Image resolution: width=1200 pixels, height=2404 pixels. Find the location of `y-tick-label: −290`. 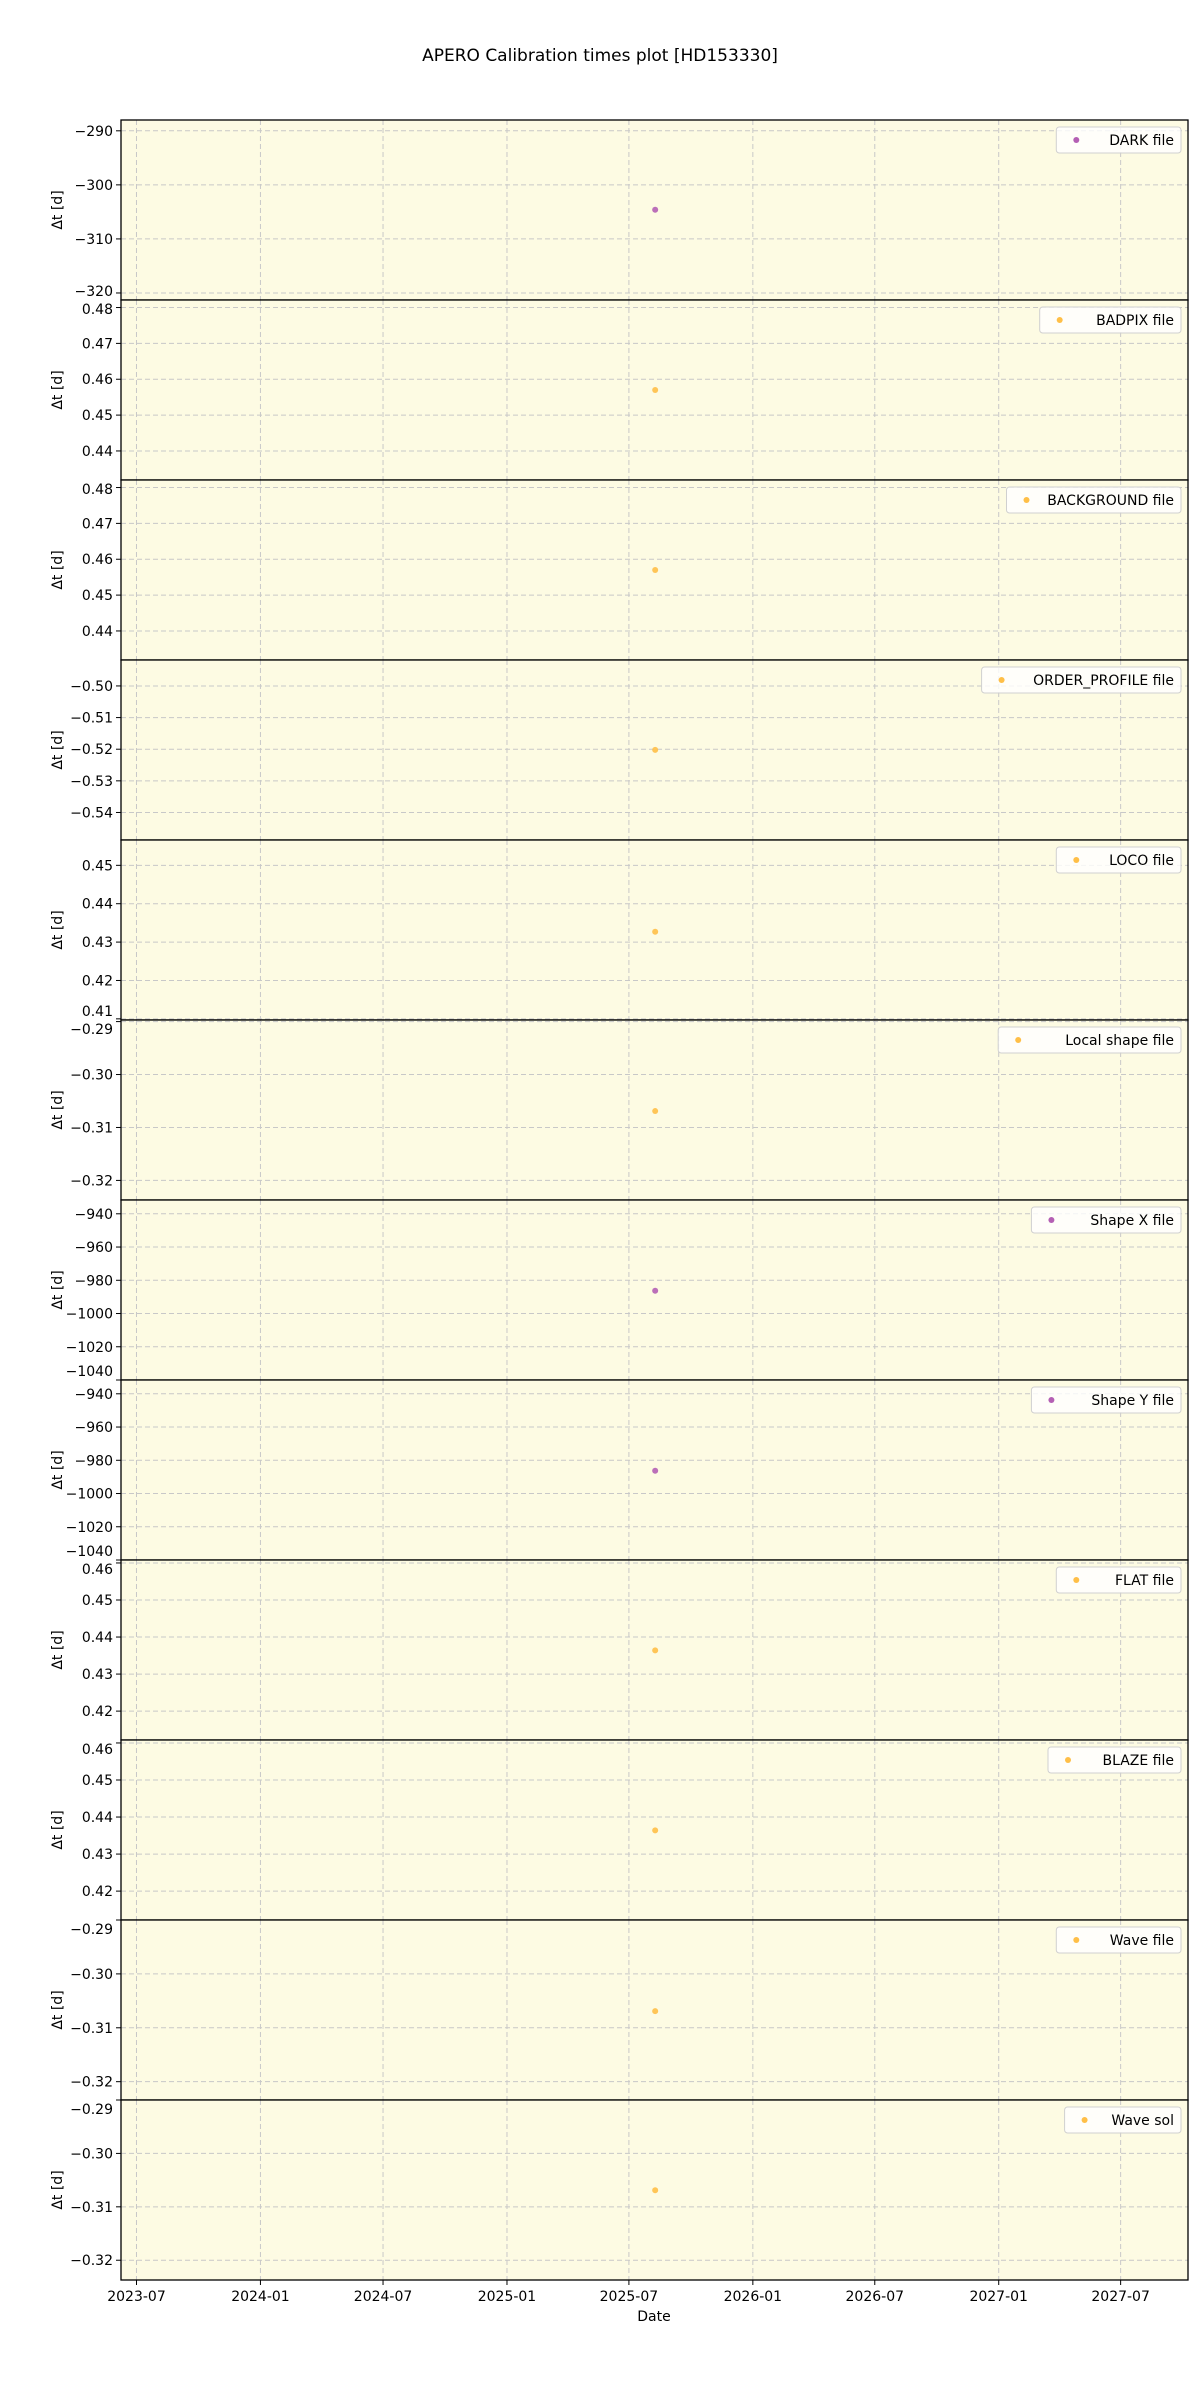

y-tick-label: −290 is located at coordinates (94, 132).